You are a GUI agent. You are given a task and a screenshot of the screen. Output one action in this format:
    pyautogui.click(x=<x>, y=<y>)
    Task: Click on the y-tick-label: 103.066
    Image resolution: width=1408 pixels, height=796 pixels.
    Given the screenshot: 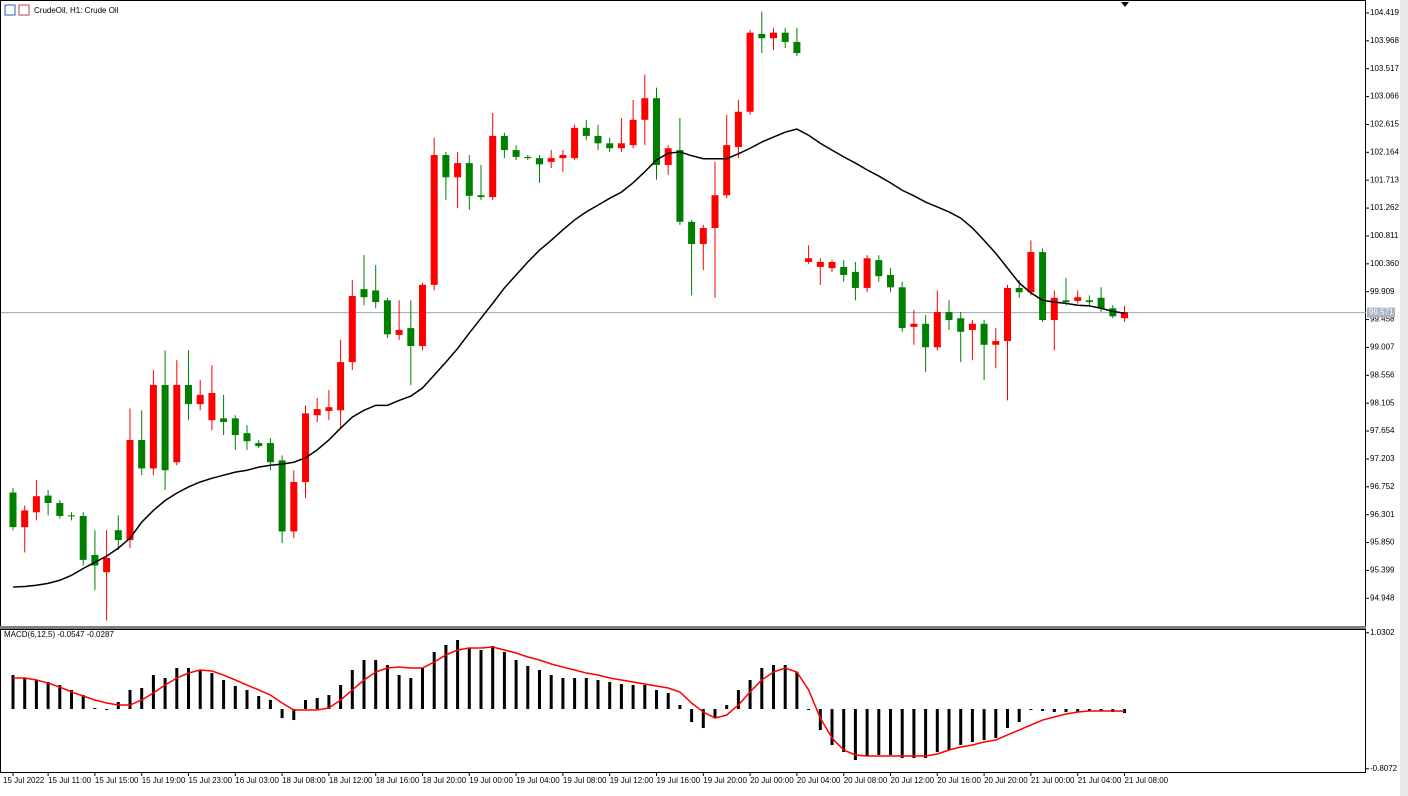 What is the action you would take?
    pyautogui.click(x=1384, y=96)
    